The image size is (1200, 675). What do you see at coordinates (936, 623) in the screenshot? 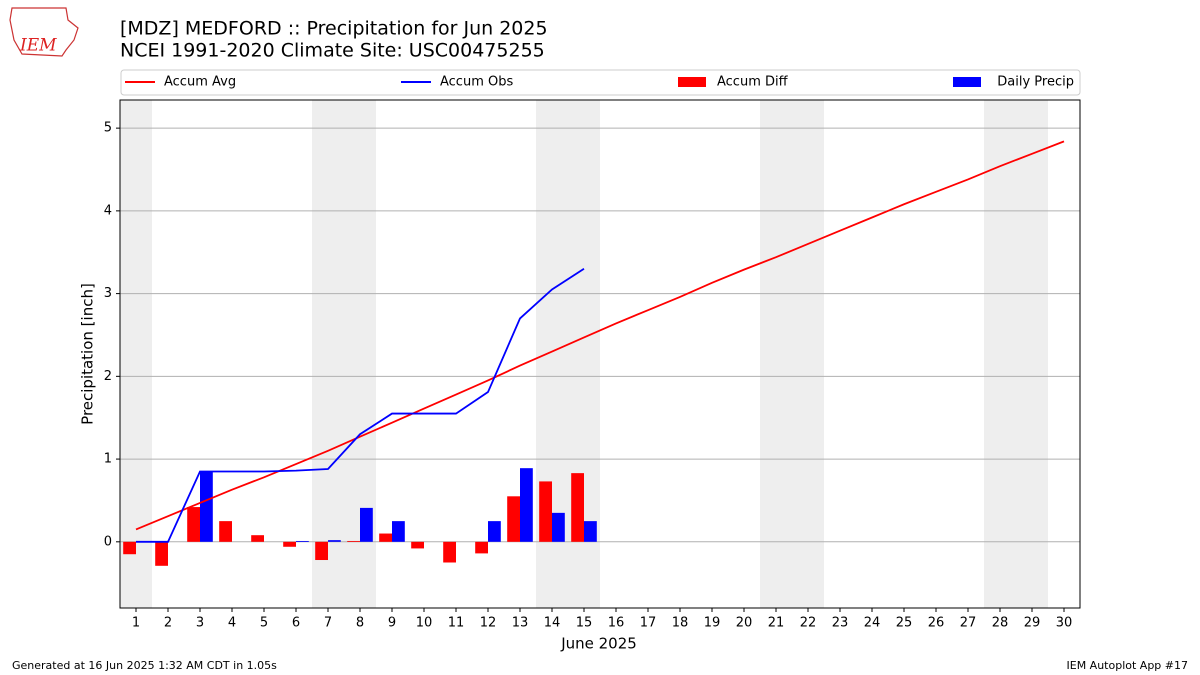
I see `x-tick-label: 26` at bounding box center [936, 623].